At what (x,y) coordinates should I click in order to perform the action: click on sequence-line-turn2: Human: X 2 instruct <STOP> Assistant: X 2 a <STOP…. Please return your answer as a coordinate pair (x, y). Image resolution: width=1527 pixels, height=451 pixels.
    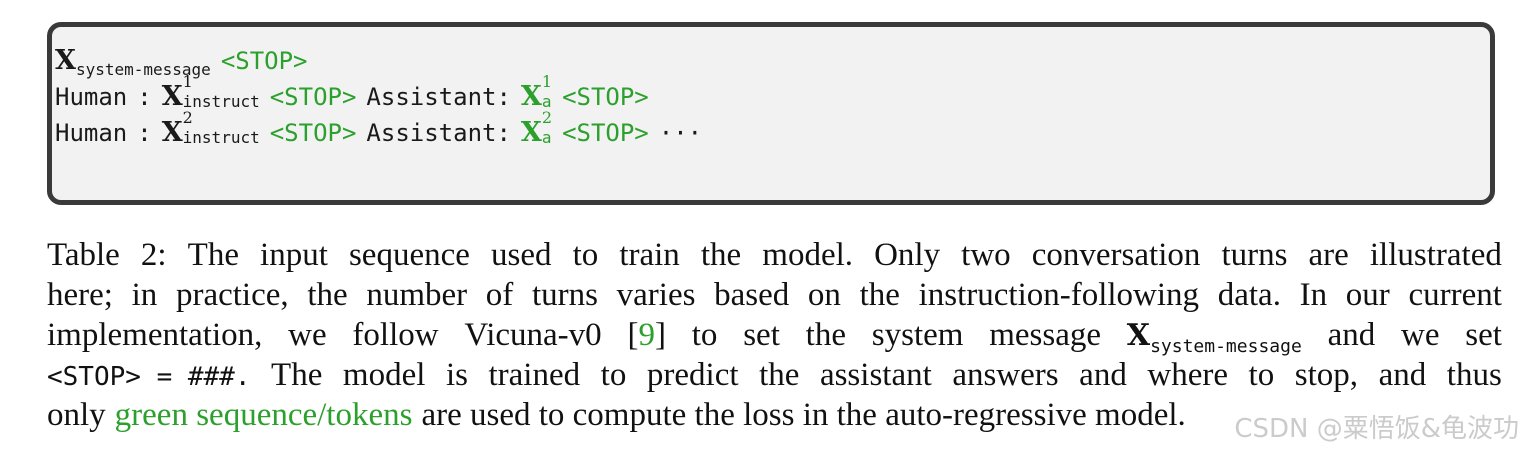
    Looking at the image, I should click on (379, 130).